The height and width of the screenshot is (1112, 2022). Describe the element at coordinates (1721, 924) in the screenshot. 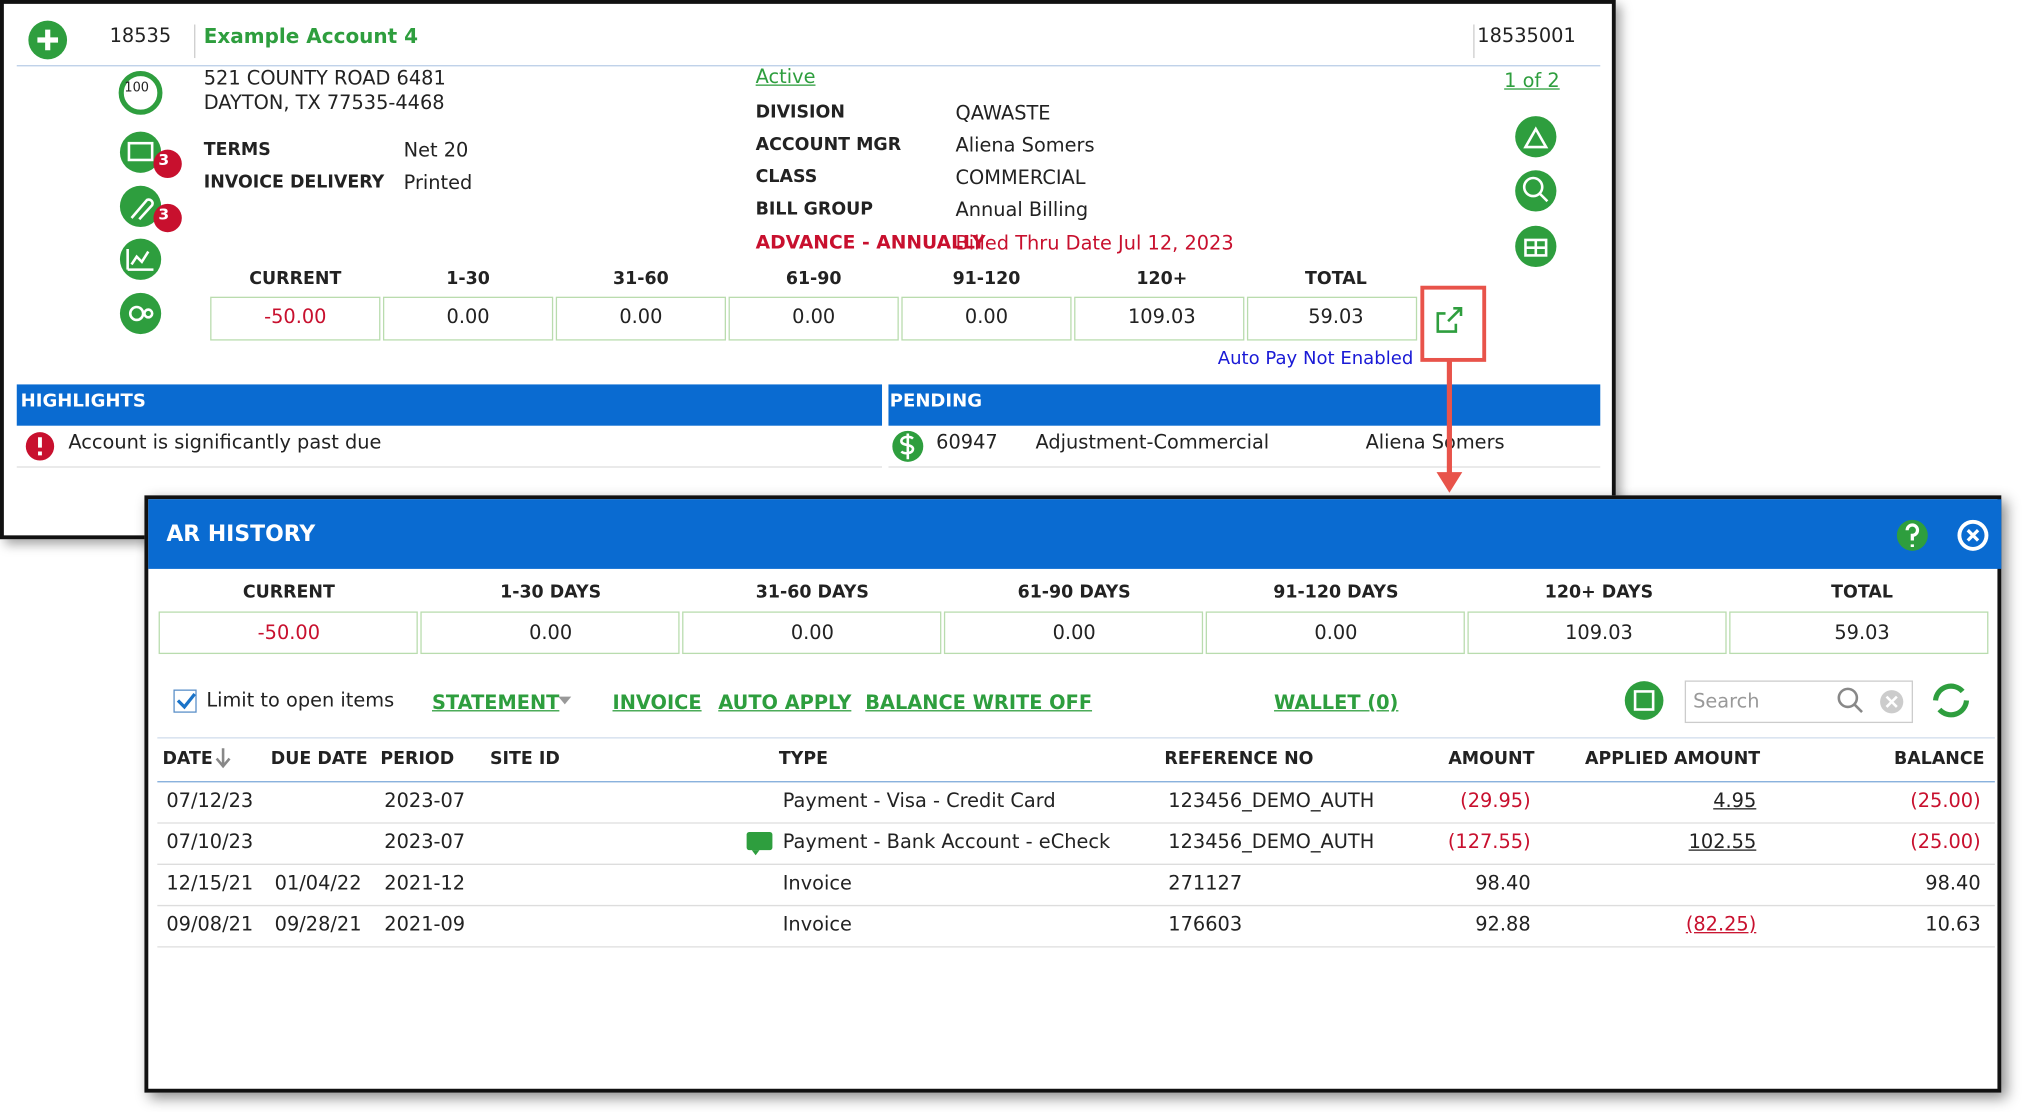

I see `cell: (82.25)` at that location.